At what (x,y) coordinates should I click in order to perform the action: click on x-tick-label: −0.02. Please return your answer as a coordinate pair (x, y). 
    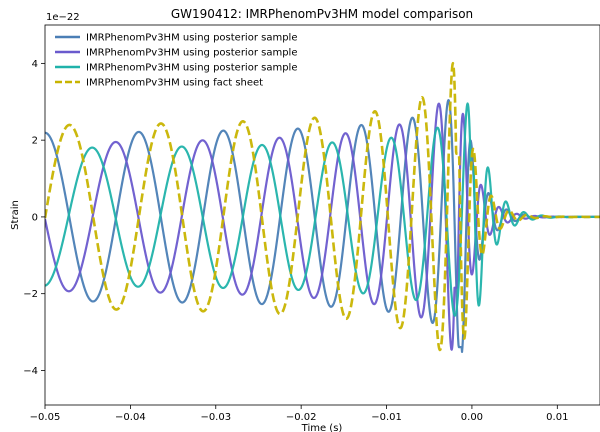
    Looking at the image, I should click on (301, 417).